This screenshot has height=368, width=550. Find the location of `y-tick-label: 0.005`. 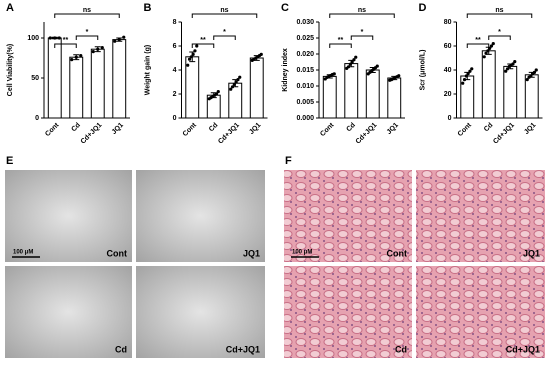

y-tick-label: 0.005 is located at coordinates (305, 102).